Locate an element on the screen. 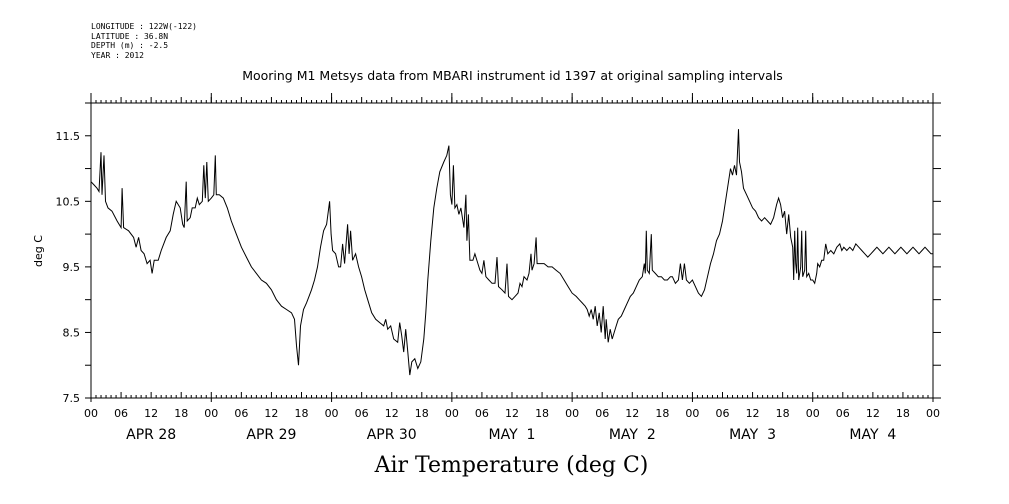 The width and height of the screenshot is (1009, 504). x-day-label: MAY 4 is located at coordinates (872, 435).